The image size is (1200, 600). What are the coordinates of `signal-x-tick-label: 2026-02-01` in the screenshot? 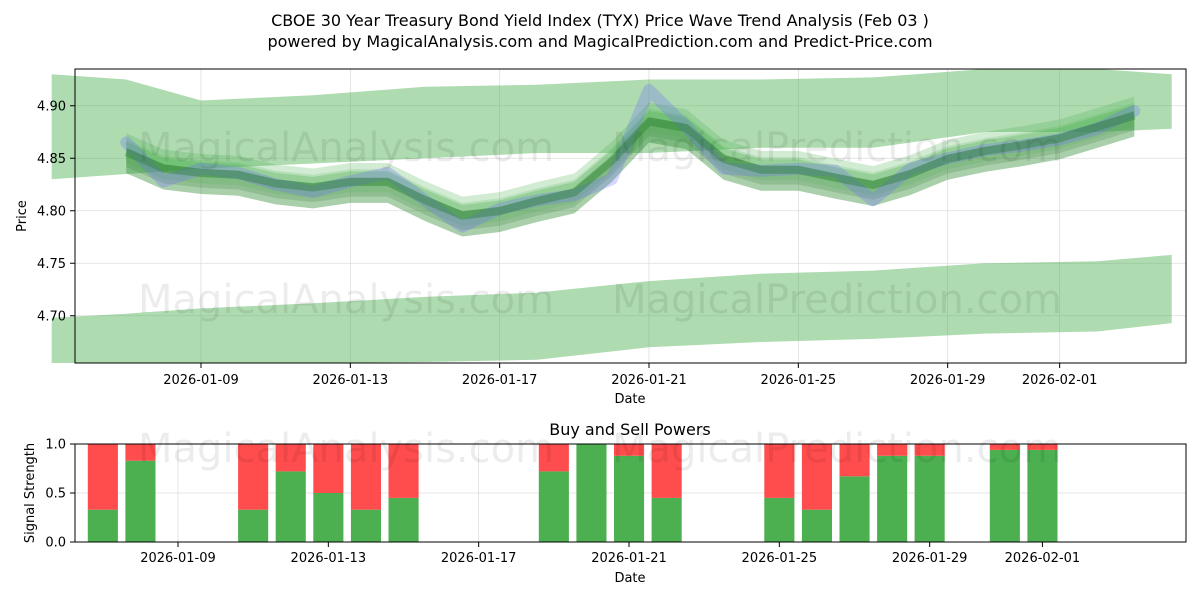 It's located at (1043, 558).